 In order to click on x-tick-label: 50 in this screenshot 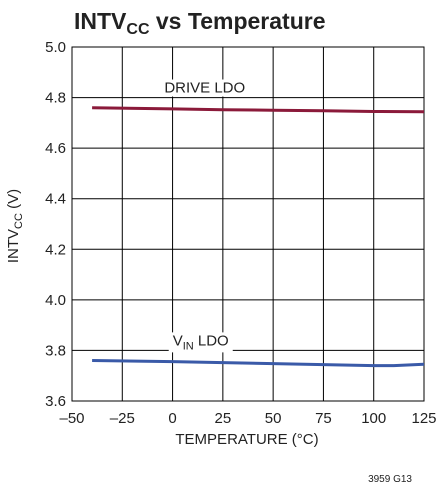, I will do `click(273, 418)`.